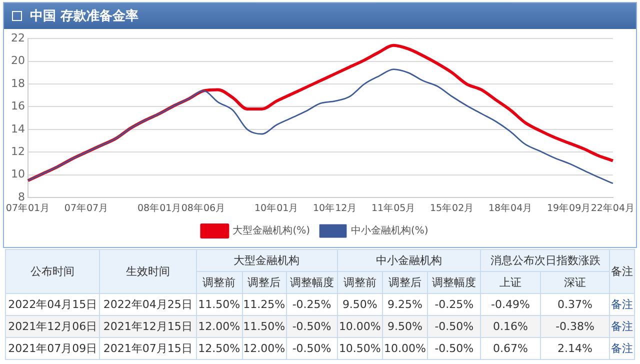  What do you see at coordinates (203, 208) in the screenshot?
I see `x-tick-label: 08年06月` at bounding box center [203, 208].